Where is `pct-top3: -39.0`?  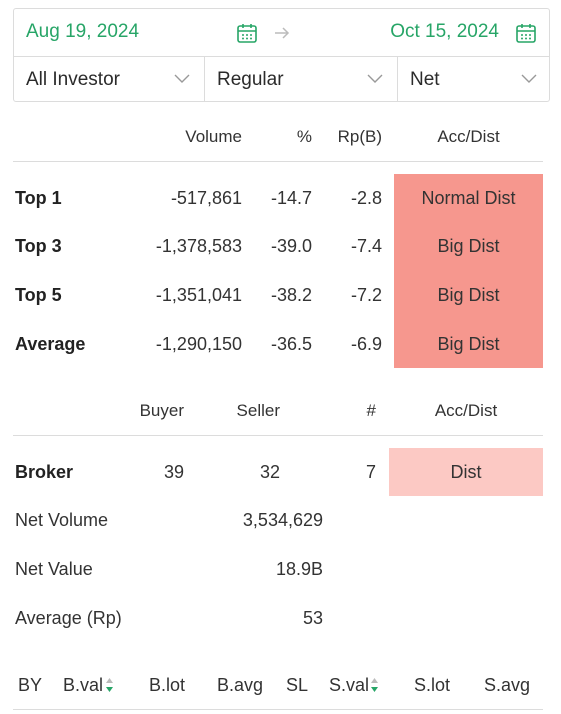
pct-top3: -39.0 is located at coordinates (291, 246).